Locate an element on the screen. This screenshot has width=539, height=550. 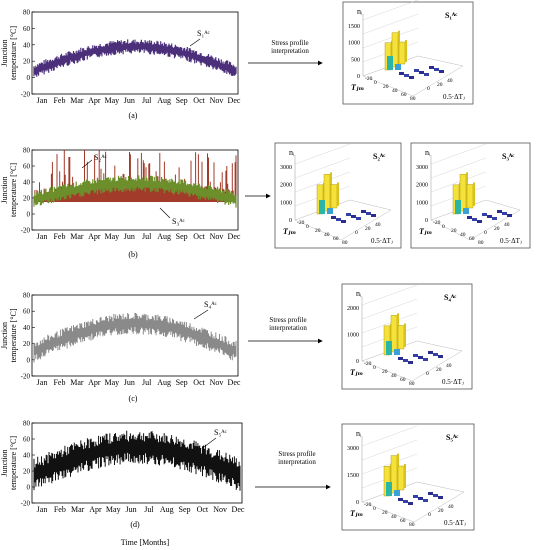
series-label: S₃ᴬᶜ is located at coordinates (178, 221).